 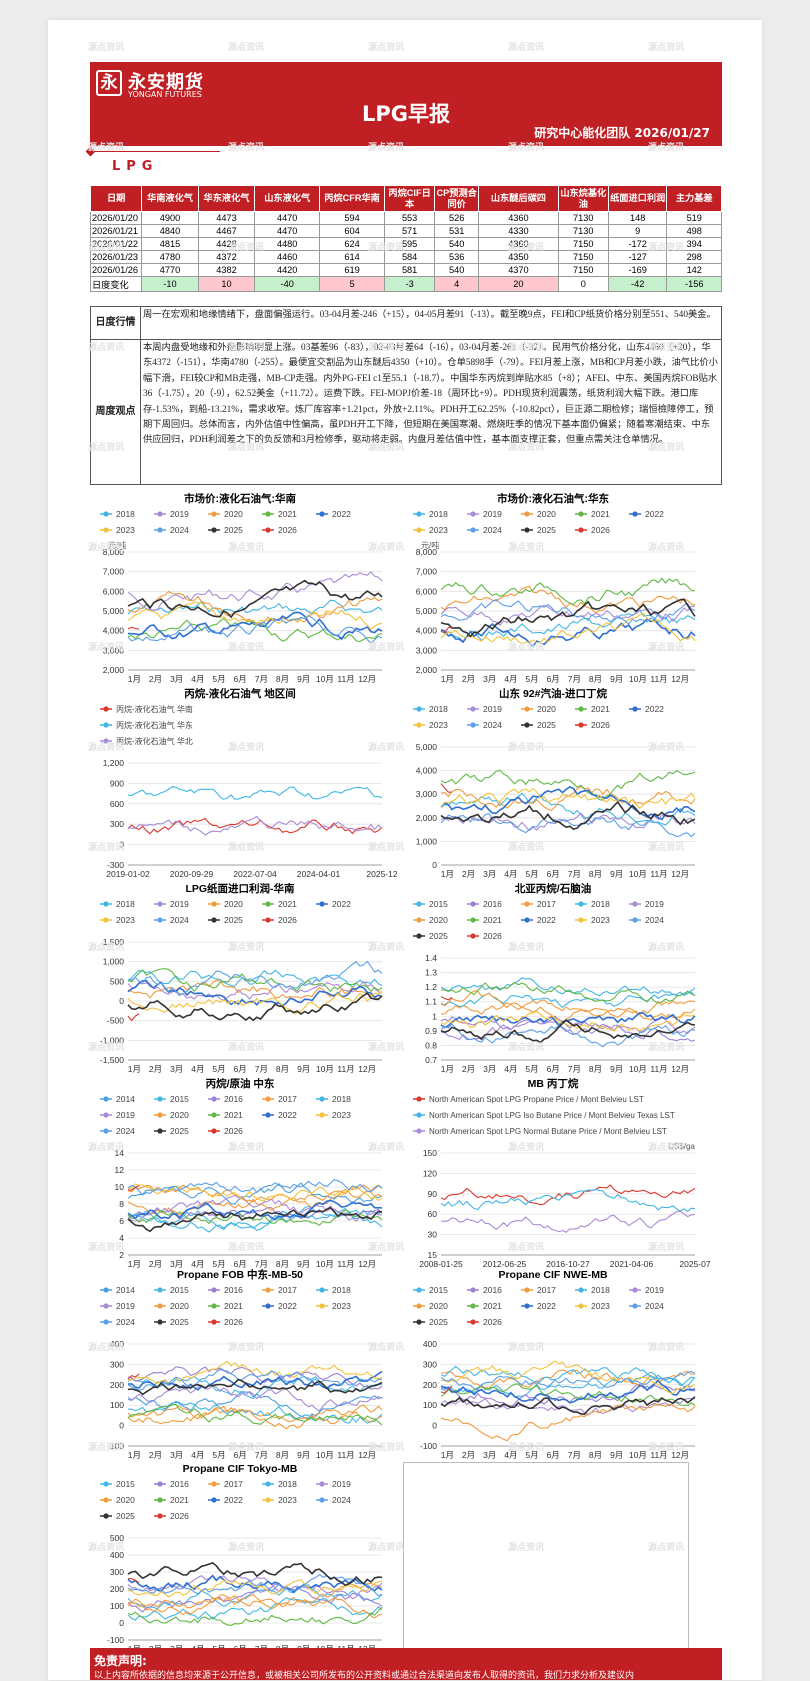 I want to click on y-tick-label: 0.8, so click(x=431, y=1045).